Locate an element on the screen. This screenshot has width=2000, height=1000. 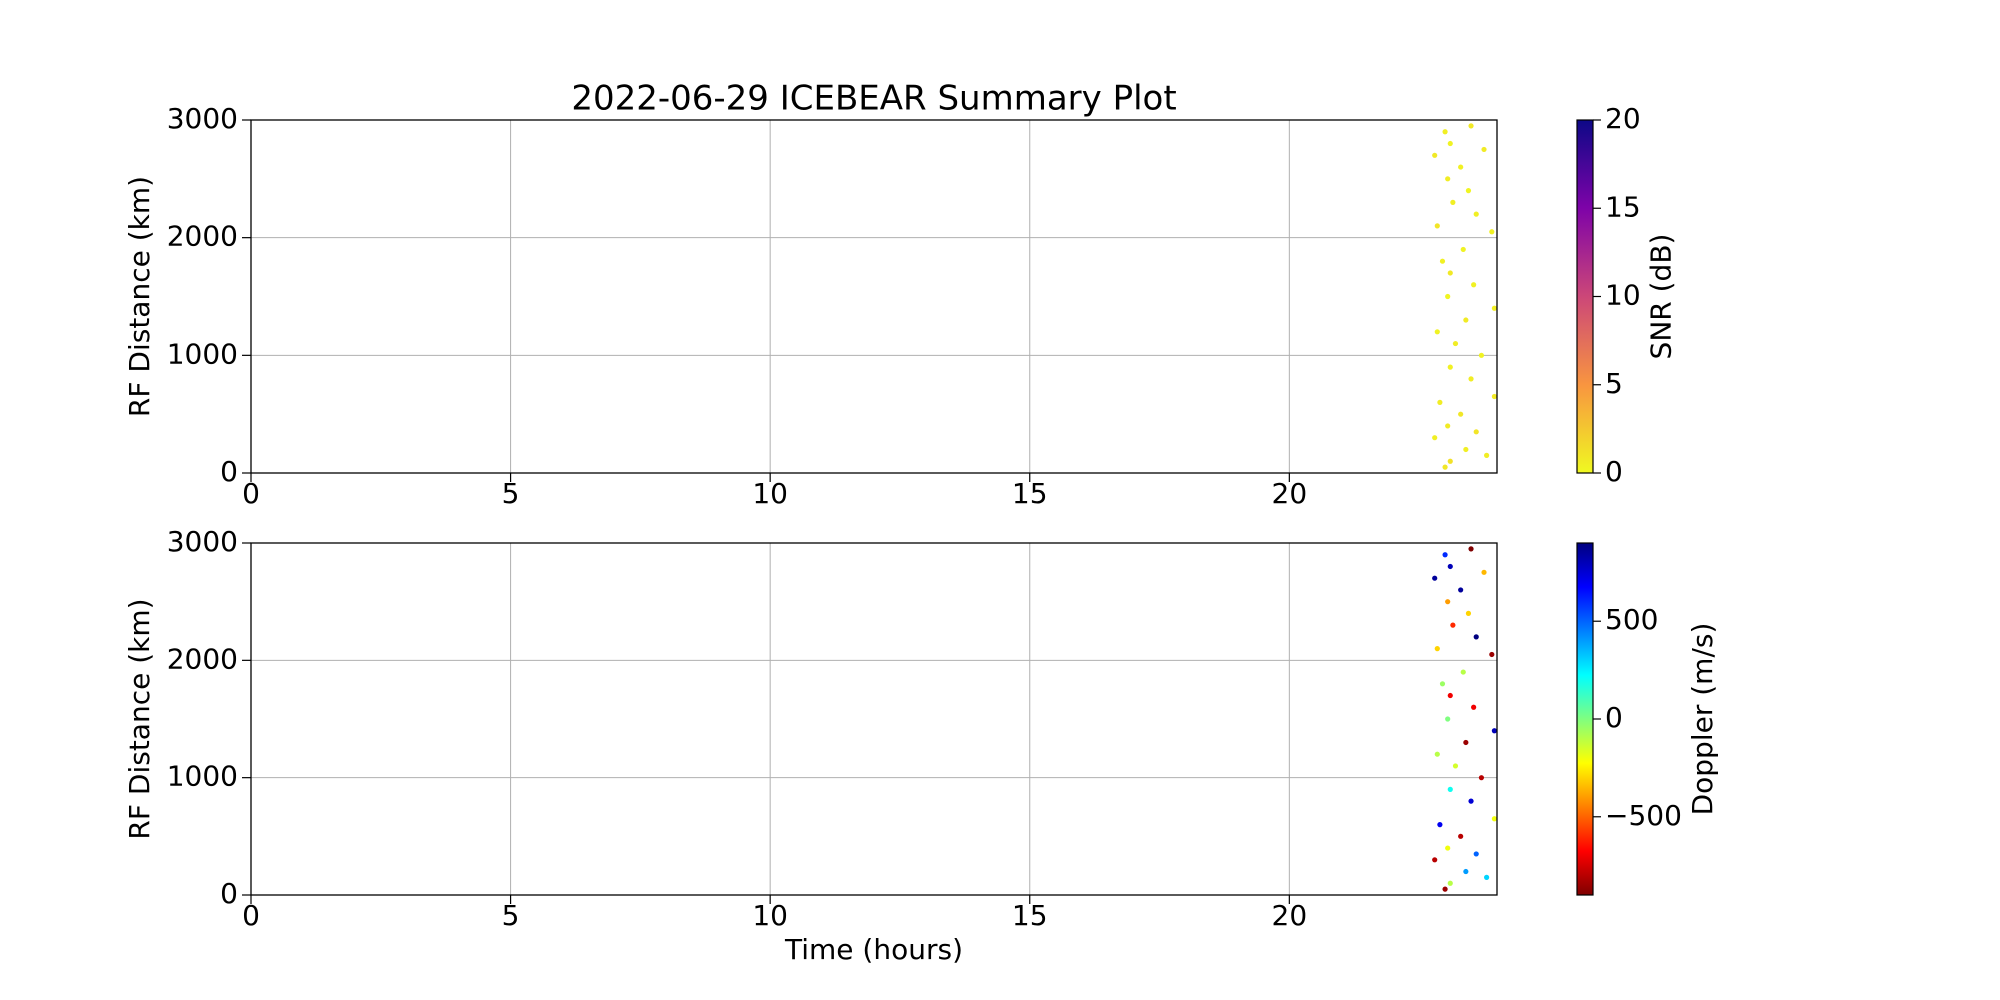
colorbar-tick-label: 20 is located at coordinates (1623, 118).